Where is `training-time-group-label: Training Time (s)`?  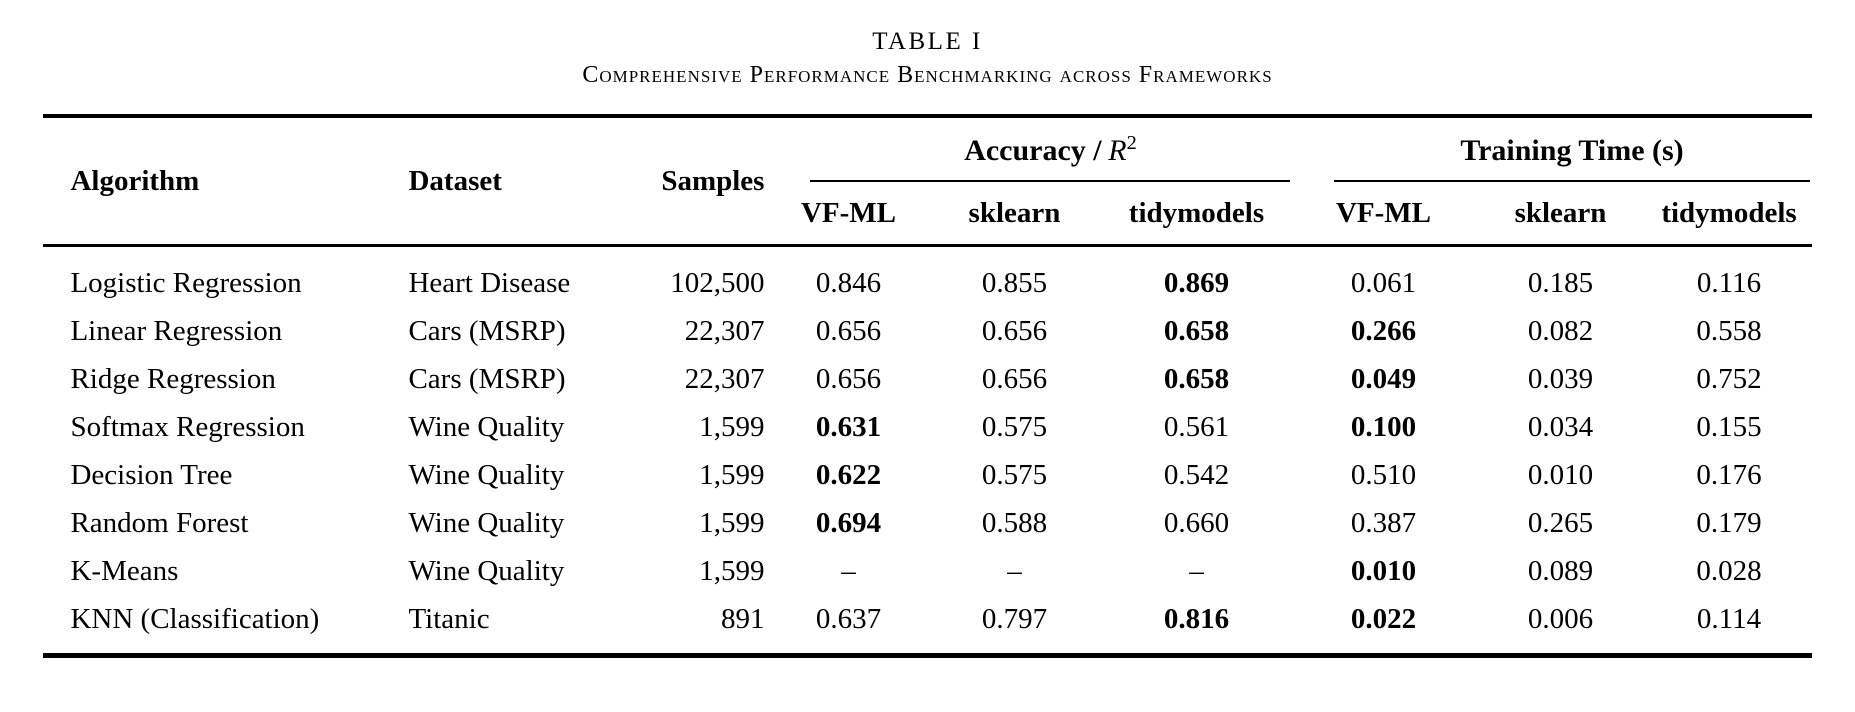
training-time-group-label: Training Time (s) is located at coordinates (1572, 150).